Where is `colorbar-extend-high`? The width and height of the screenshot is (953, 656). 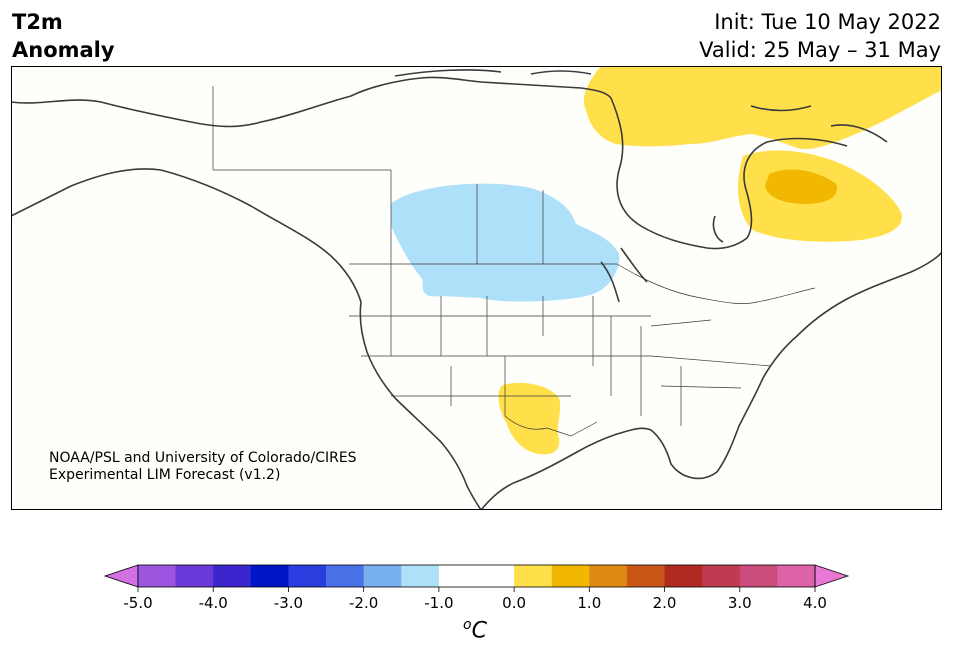
colorbar-extend-high is located at coordinates (832, 576).